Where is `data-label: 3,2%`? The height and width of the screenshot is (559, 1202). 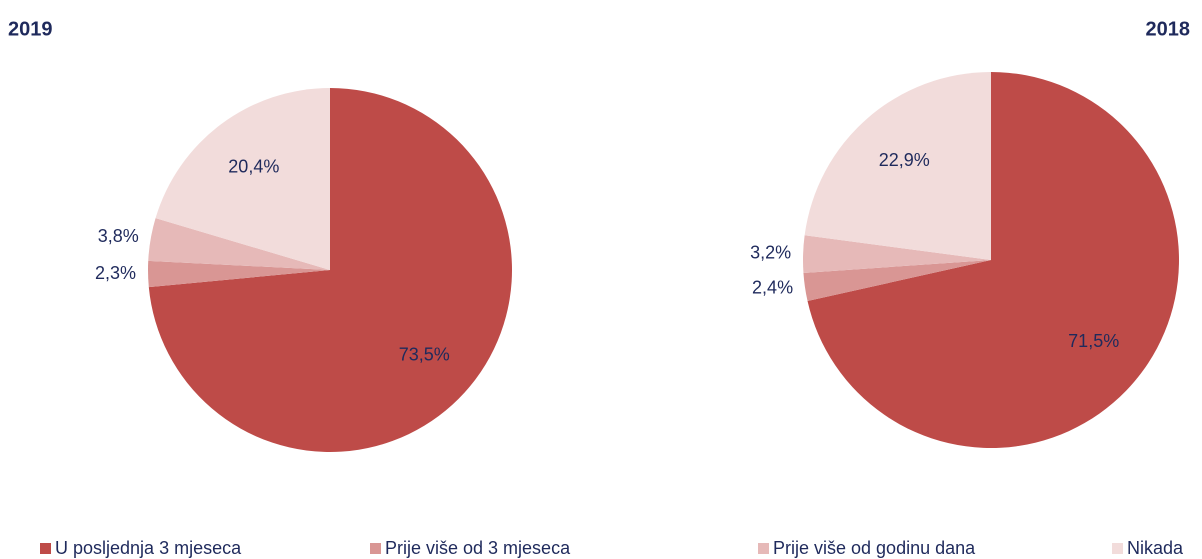 data-label: 3,2% is located at coordinates (770, 252).